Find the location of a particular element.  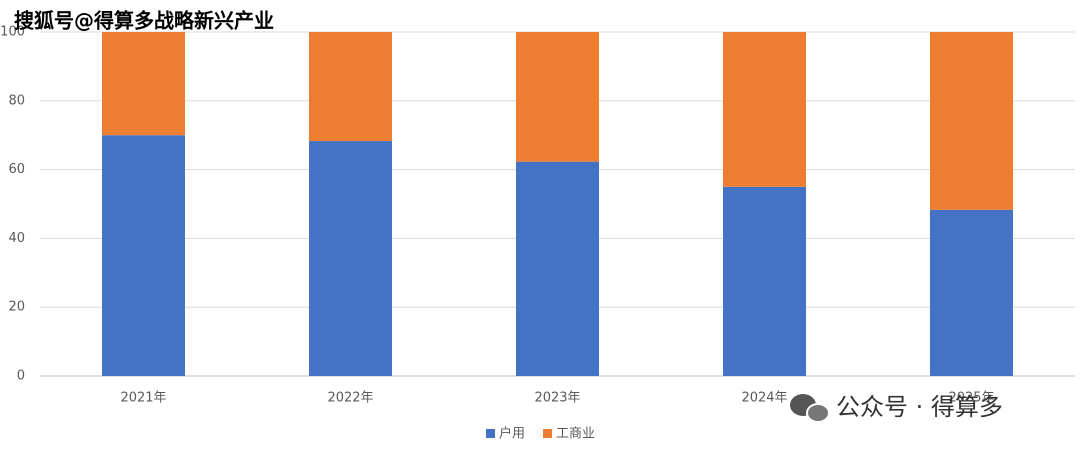

watermark: 搜狐号@得算多战略新兴产业 is located at coordinates (144, 21).